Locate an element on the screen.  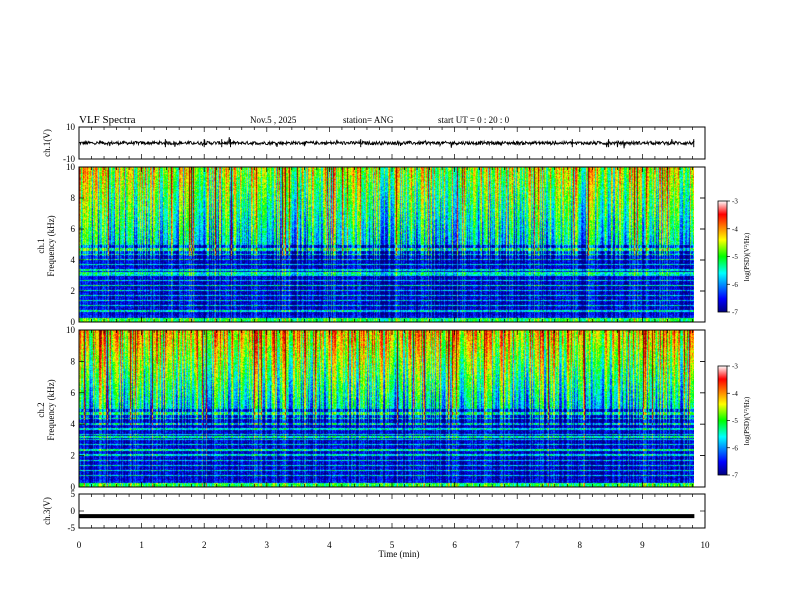
ch3-waveform-panel: 5 0 -5 is located at coordinates (387, 511).